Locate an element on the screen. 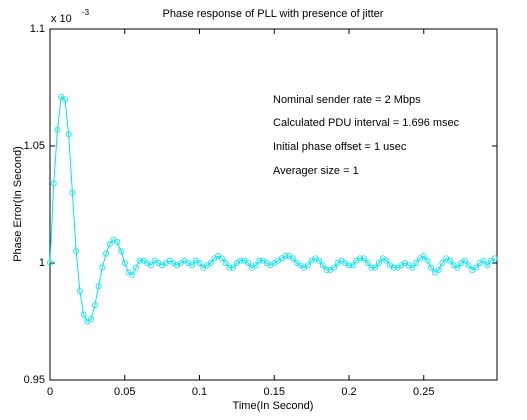  annotation: Calculated PDU interval = 1.696 msec is located at coordinates (366, 123).